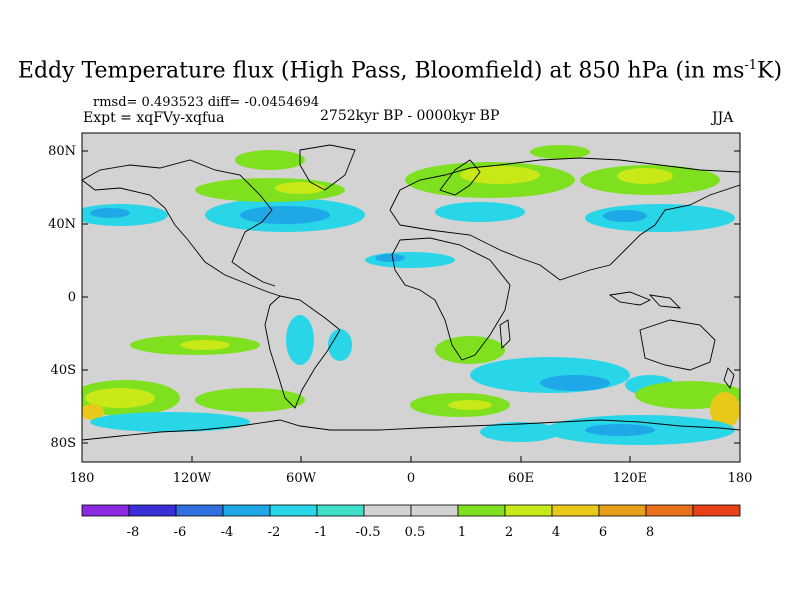 This screenshot has height=600, width=800. I want to click on colorbar: -8 -6 -4 -2 -1 -0.5 0.5 1 2 4 6 8, so click(411, 522).